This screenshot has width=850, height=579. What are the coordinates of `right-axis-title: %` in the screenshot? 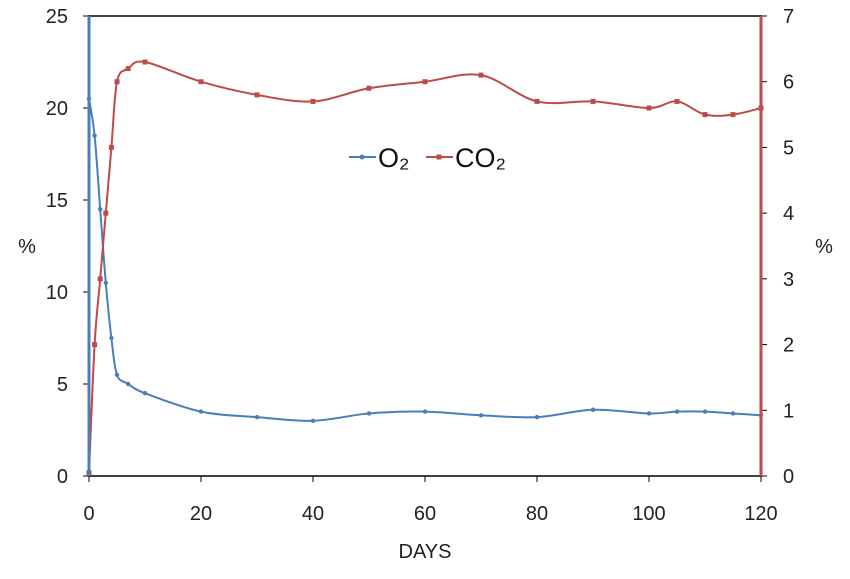 It's located at (824, 247).